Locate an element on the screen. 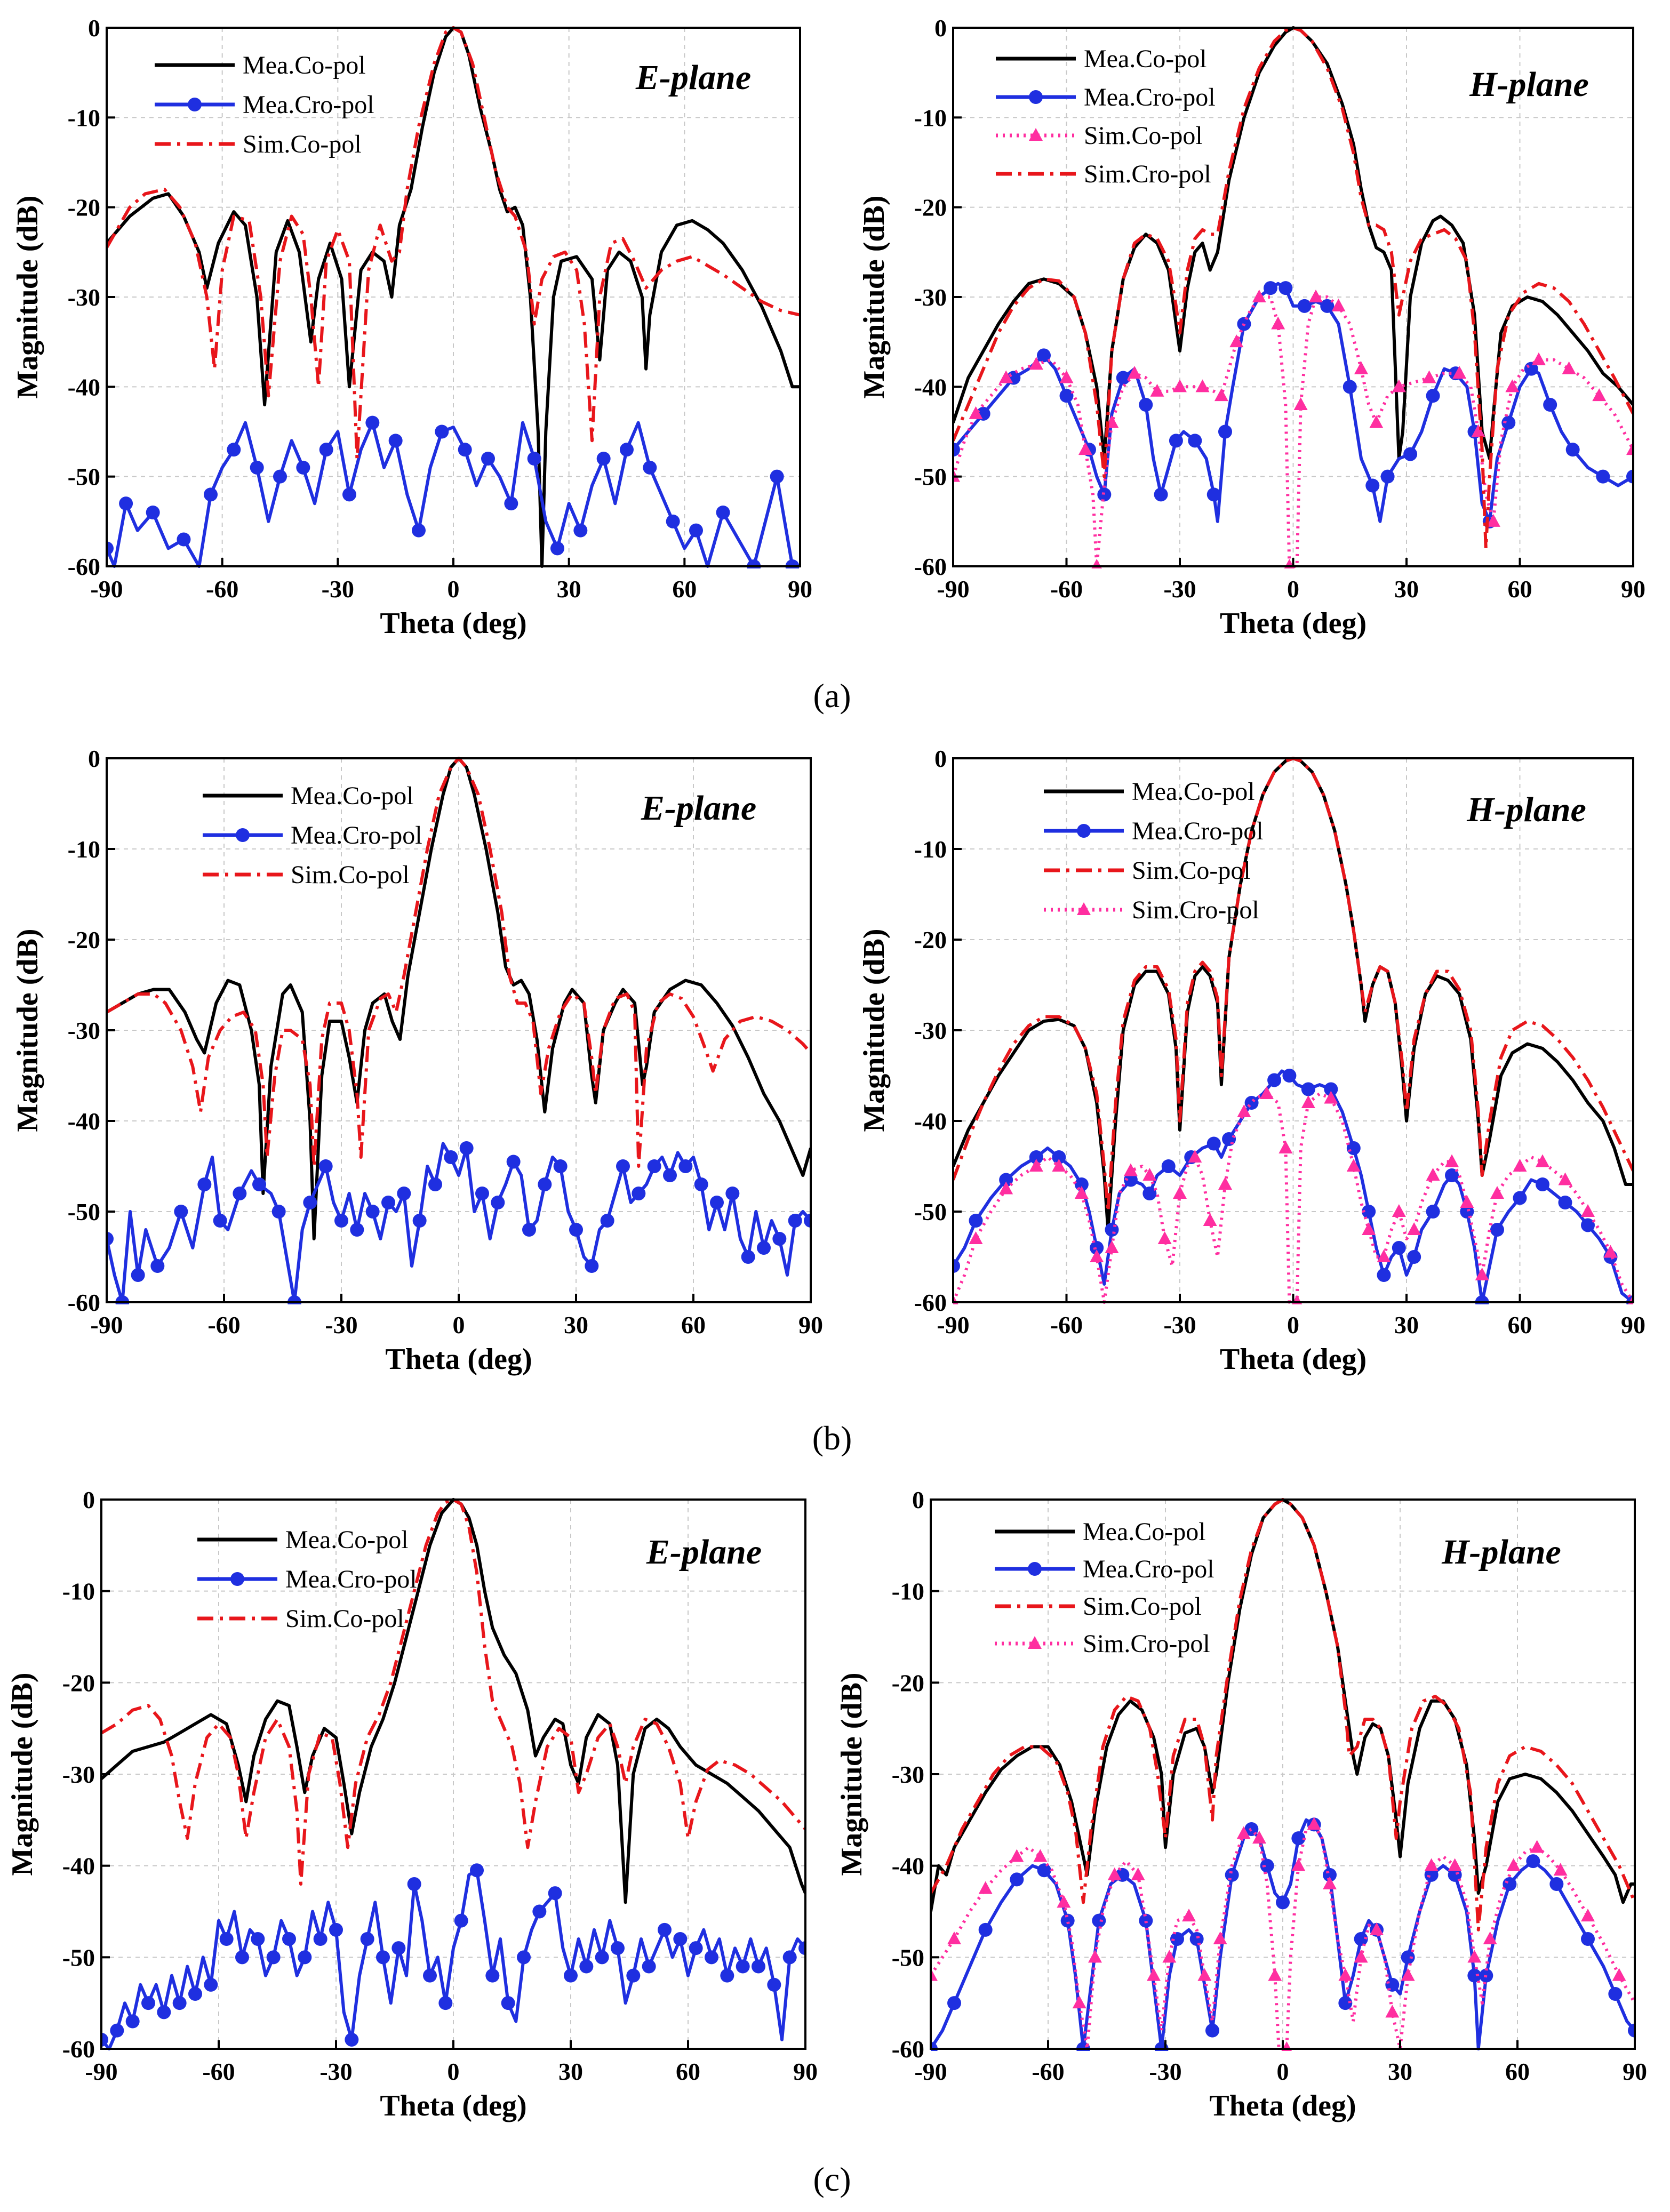  series-line is located at coordinates (1283, 1715).